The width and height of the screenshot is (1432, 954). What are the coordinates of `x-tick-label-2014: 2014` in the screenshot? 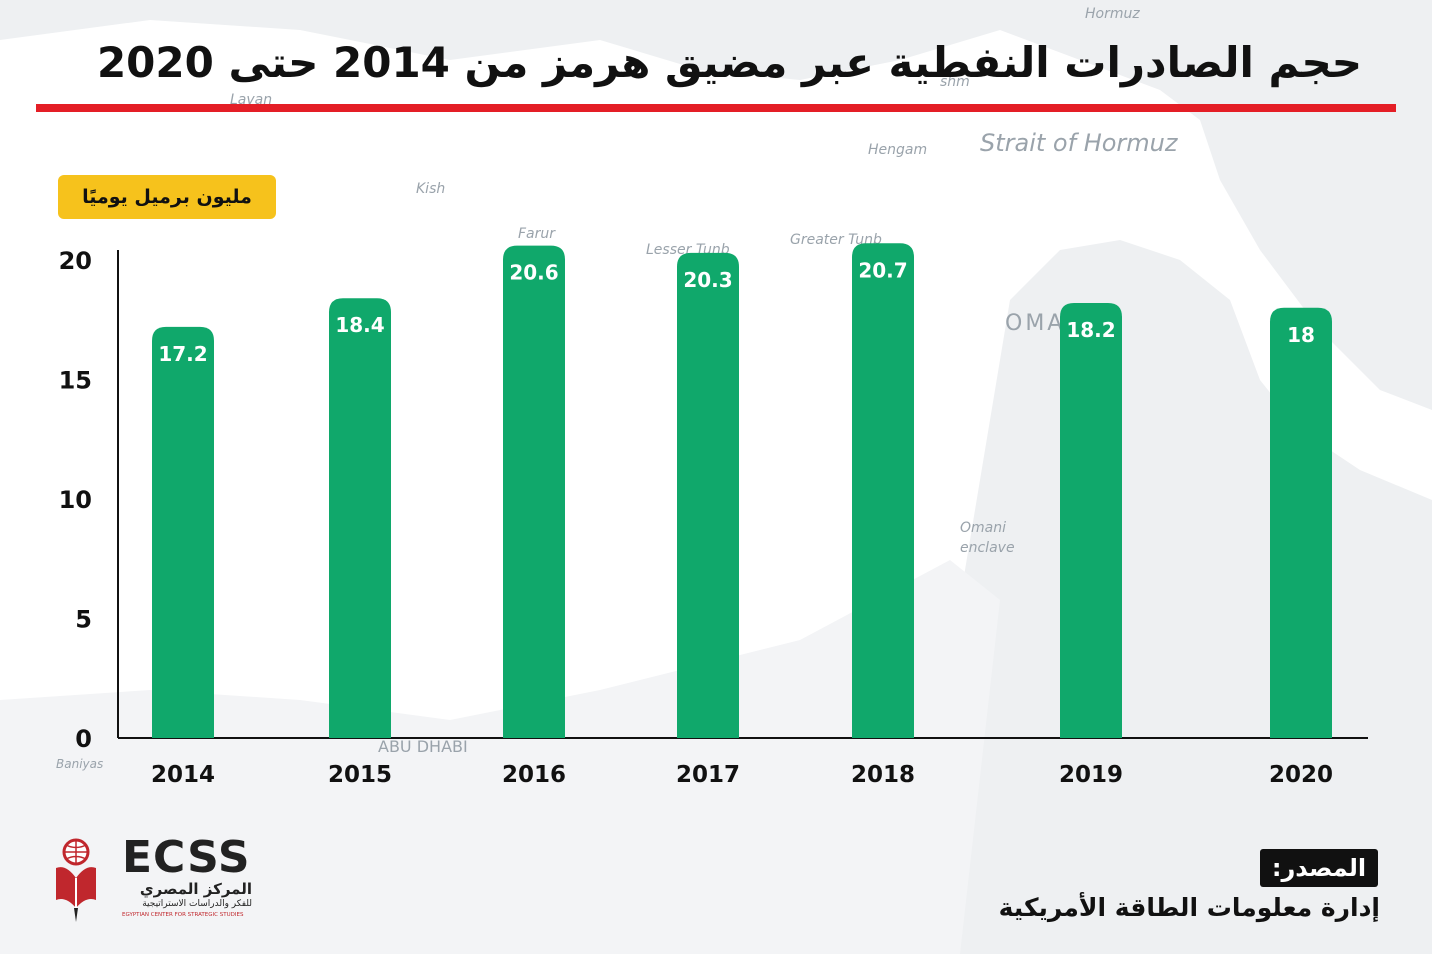 It's located at (183, 775).